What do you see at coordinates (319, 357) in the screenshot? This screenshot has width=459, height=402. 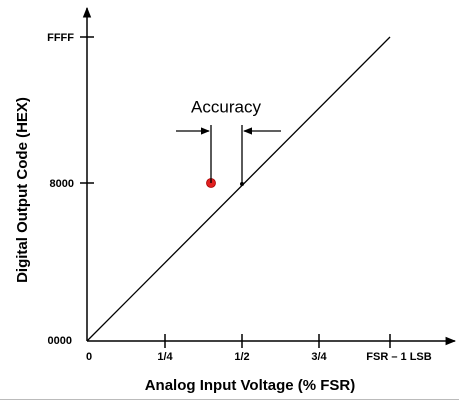 I see `x-tick-label: 3/4` at bounding box center [319, 357].